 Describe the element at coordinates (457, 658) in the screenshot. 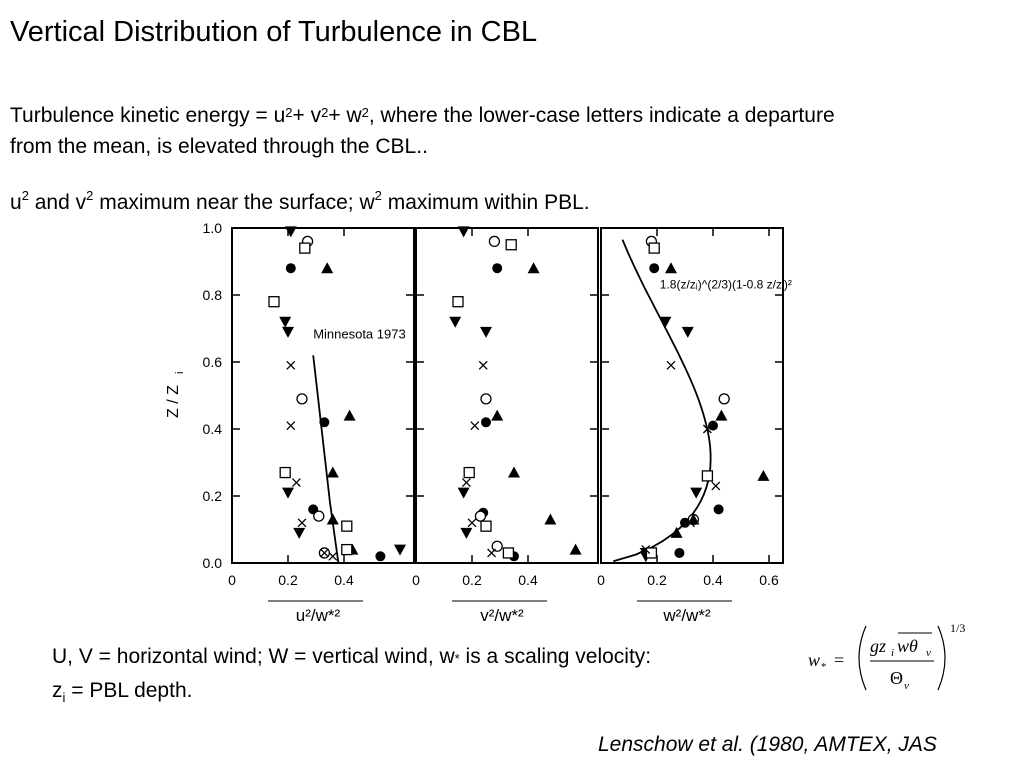

I see `caption-star: *` at that location.